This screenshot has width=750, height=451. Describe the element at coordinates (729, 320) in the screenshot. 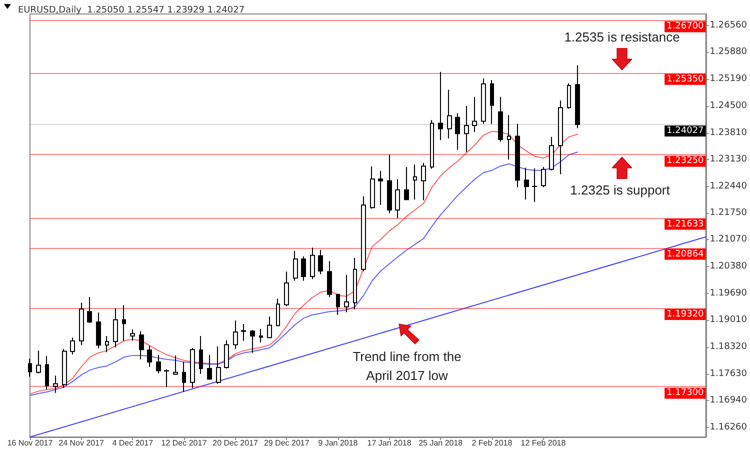

I see `y-tick-label: 1.19010` at that location.